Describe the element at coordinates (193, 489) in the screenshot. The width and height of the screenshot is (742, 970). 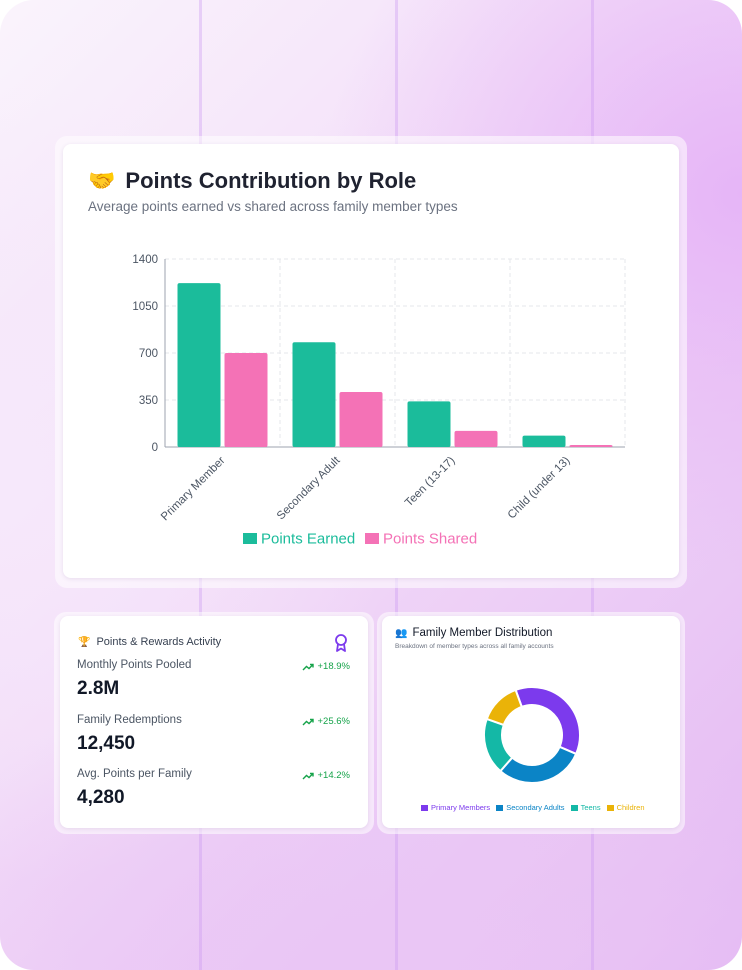
I see `x-tick-label: Primary Member` at that location.